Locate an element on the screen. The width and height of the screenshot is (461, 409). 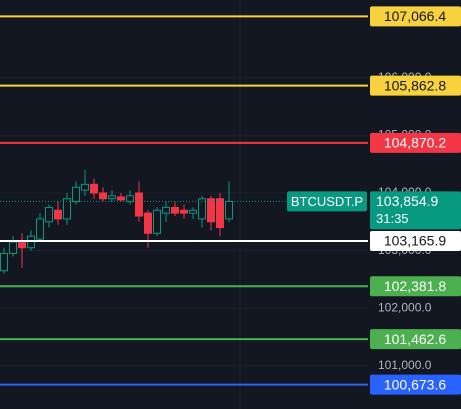
y-tick-label: 101,000.0 is located at coordinates (405, 365).